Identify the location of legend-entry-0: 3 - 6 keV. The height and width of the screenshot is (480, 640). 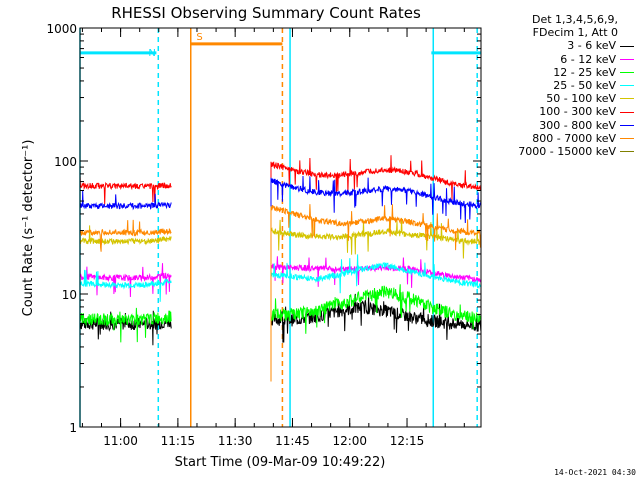
(559, 45).